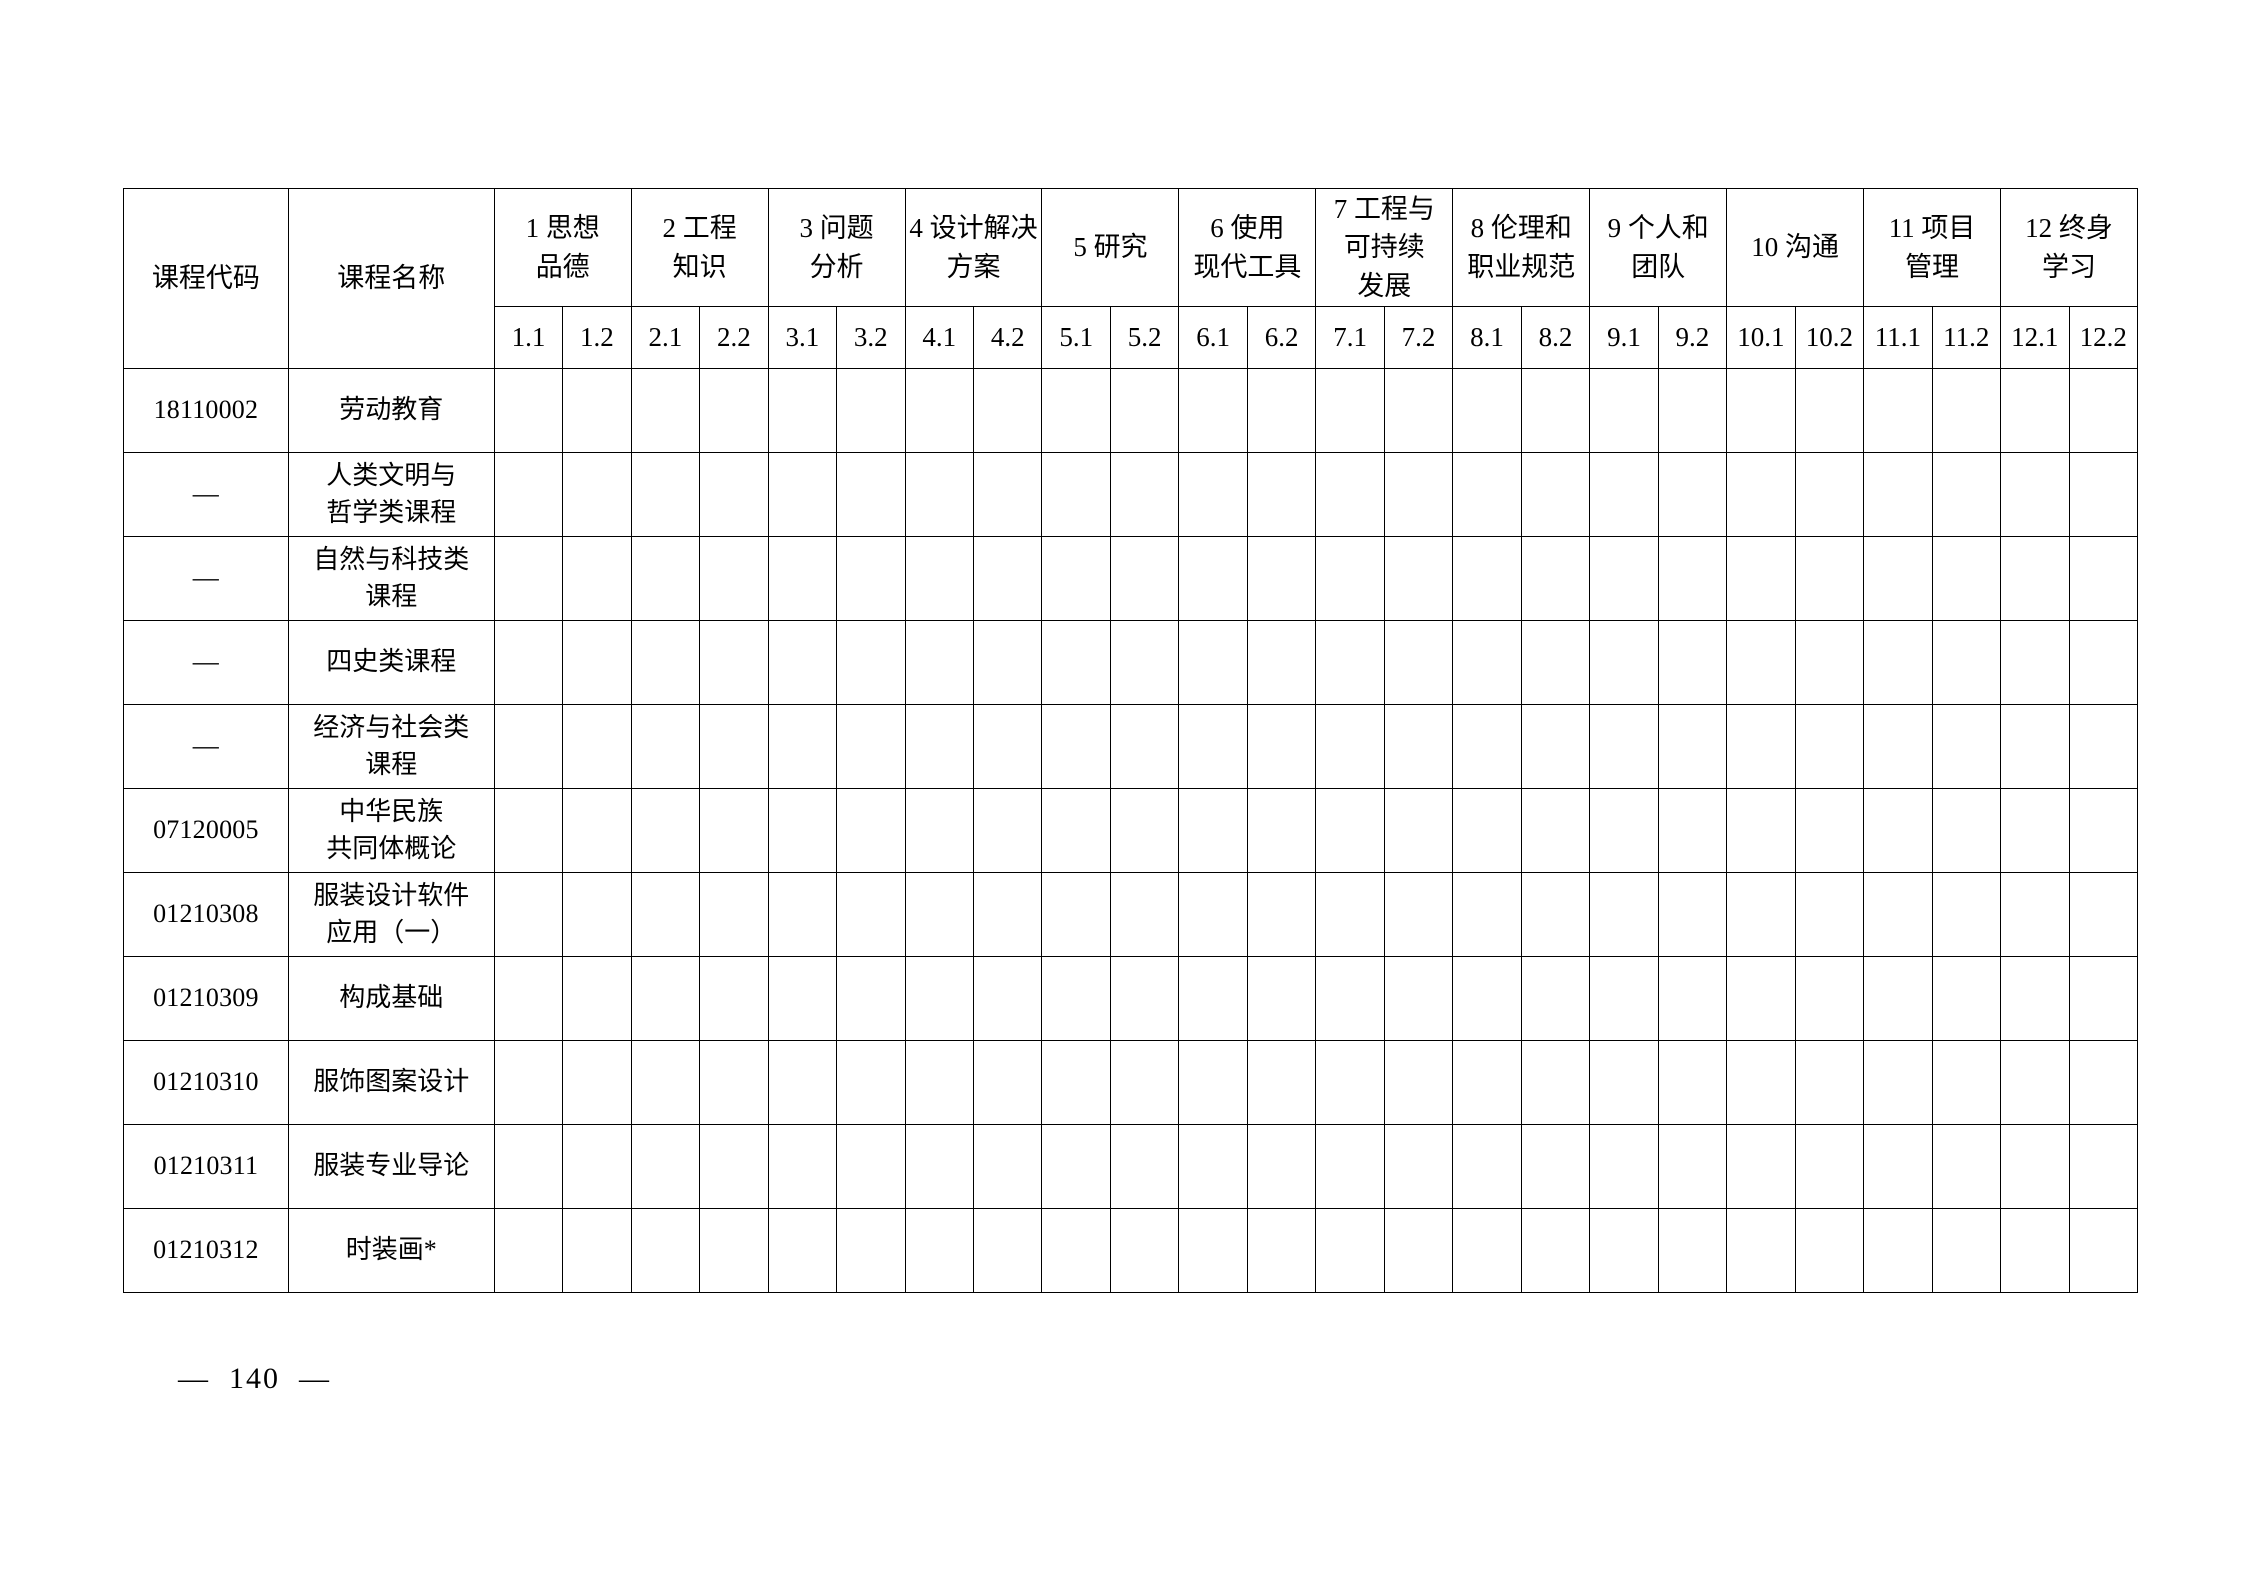 This screenshot has width=2245, height=1587. What do you see at coordinates (562, 266) in the screenshot?
I see `header-group-g1-line2: 品德` at bounding box center [562, 266].